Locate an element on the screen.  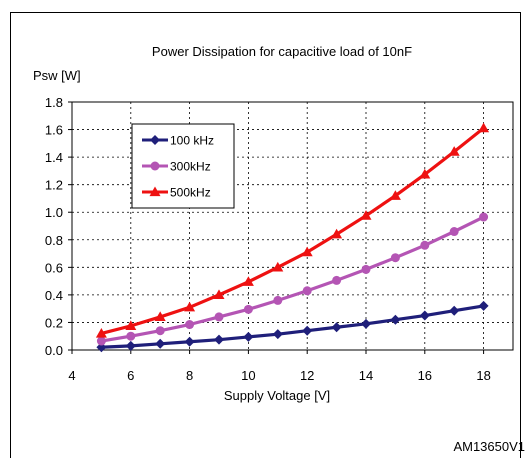
y-tick-label: 1.0 is located at coordinates (54, 212).